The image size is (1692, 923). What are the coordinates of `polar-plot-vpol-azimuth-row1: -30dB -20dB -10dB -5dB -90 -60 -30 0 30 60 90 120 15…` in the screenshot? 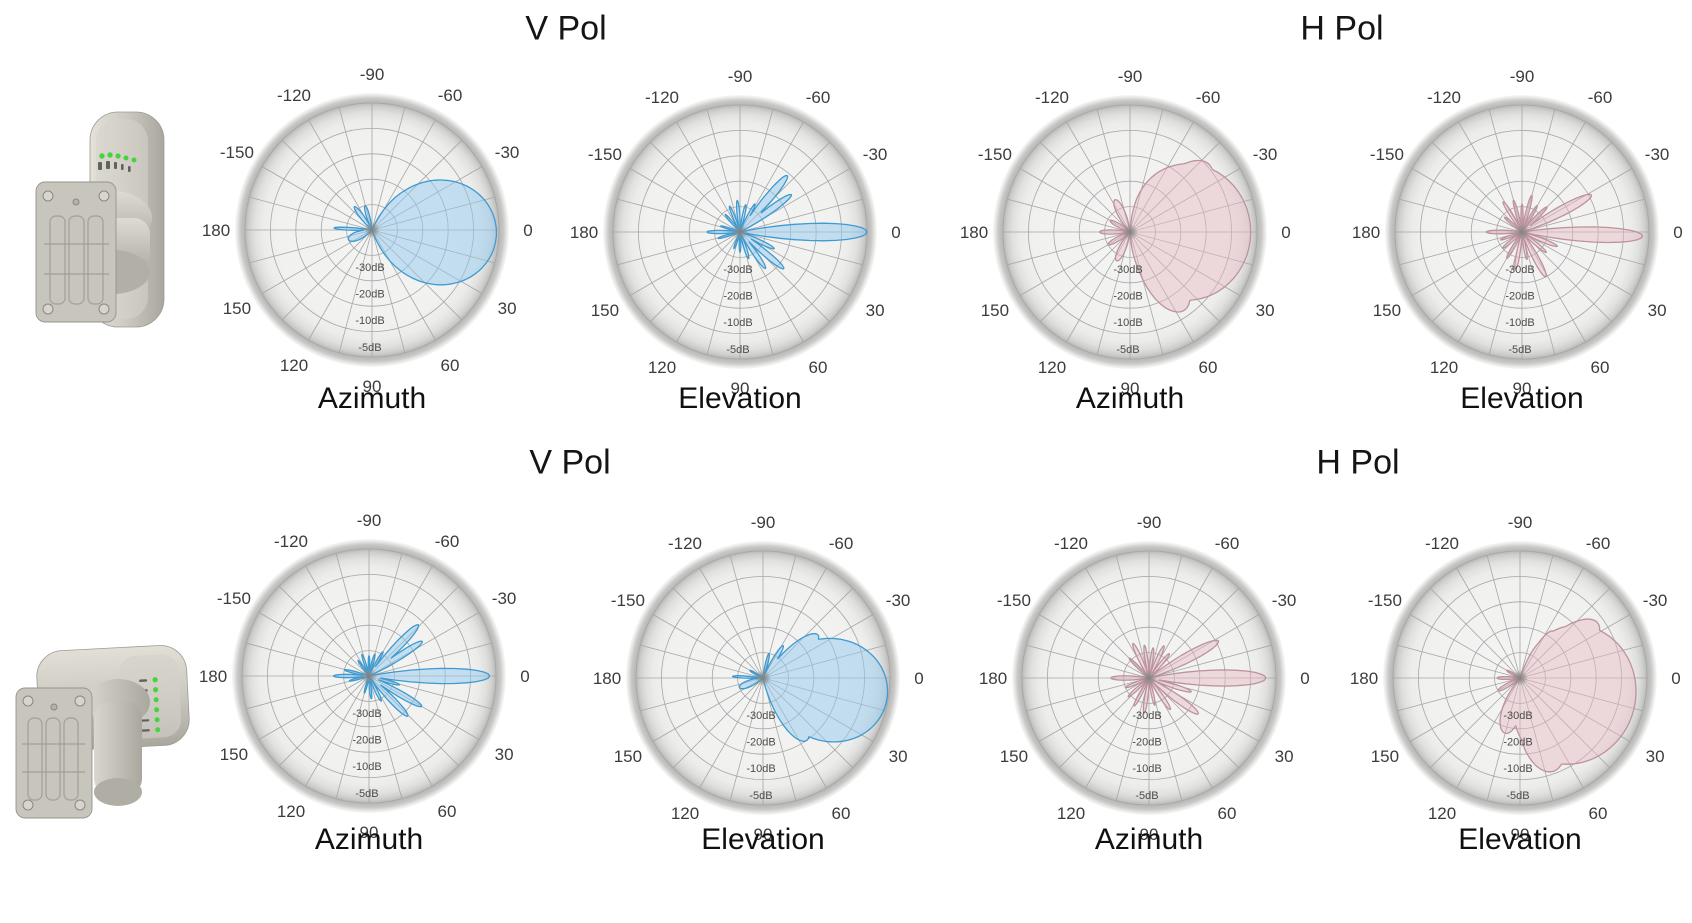 It's located at (372, 230).